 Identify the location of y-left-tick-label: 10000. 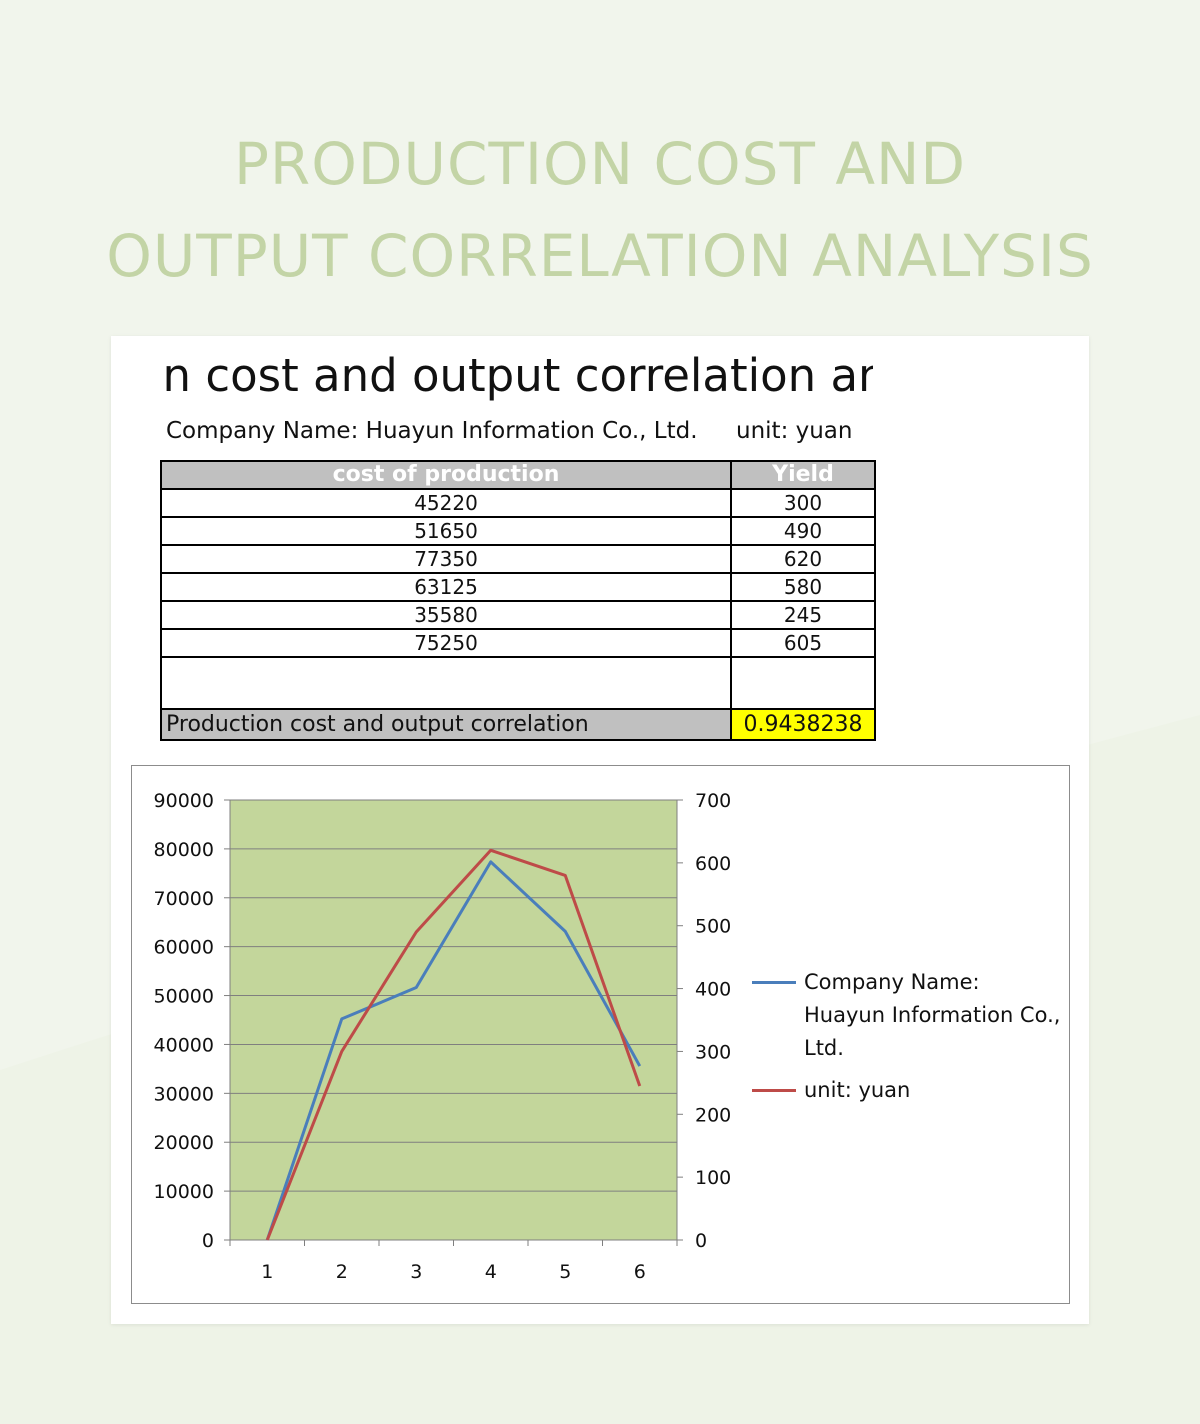
(184, 1192).